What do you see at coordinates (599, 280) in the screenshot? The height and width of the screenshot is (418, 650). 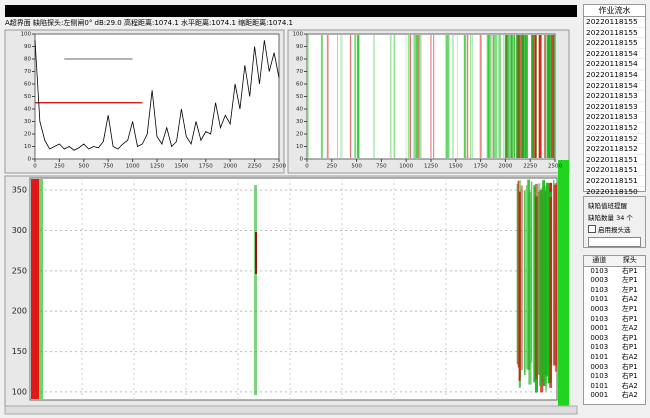 I see `table-cell: 0003` at bounding box center [599, 280].